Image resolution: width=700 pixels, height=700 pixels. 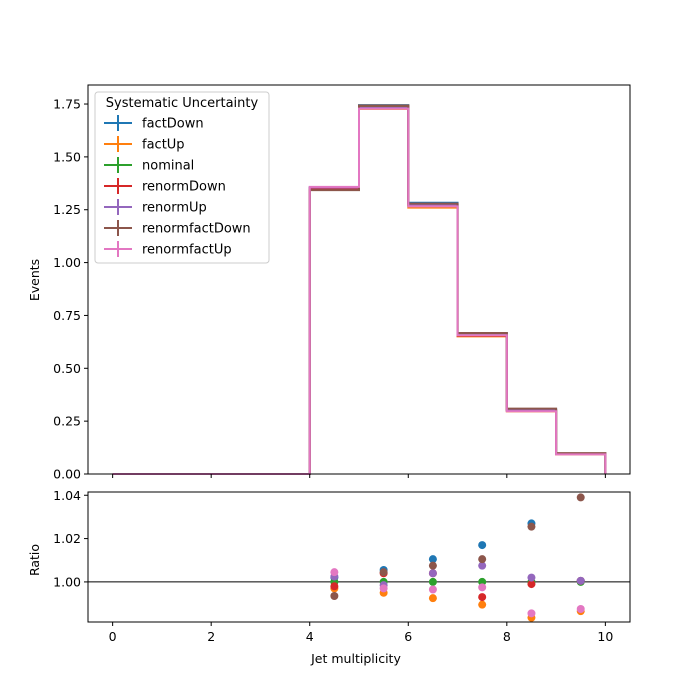 What do you see at coordinates (211, 636) in the screenshot?
I see `x-tick-label: 2` at bounding box center [211, 636].